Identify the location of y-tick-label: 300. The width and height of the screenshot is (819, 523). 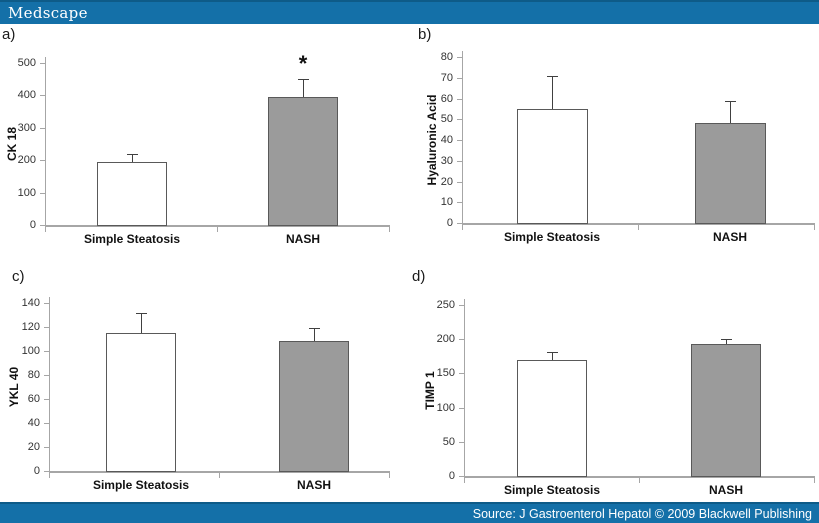
(26, 128).